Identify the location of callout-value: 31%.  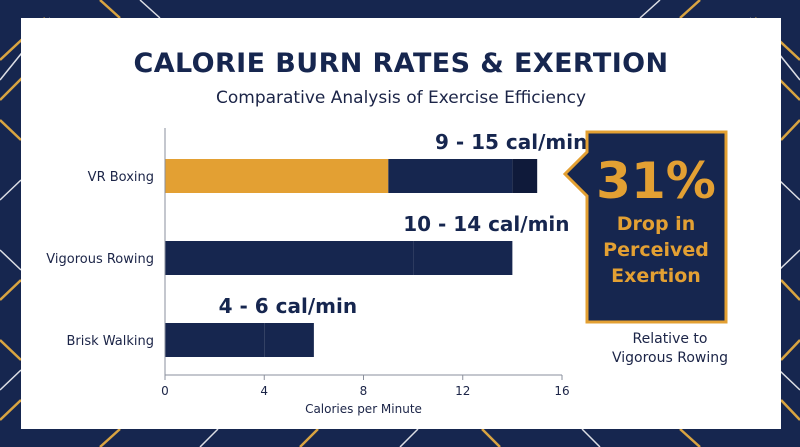
(656, 181).